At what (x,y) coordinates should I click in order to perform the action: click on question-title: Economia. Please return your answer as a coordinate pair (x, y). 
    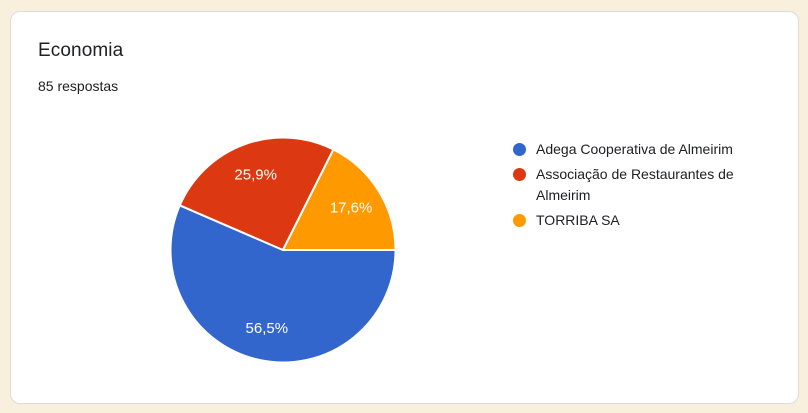
    Looking at the image, I should click on (81, 50).